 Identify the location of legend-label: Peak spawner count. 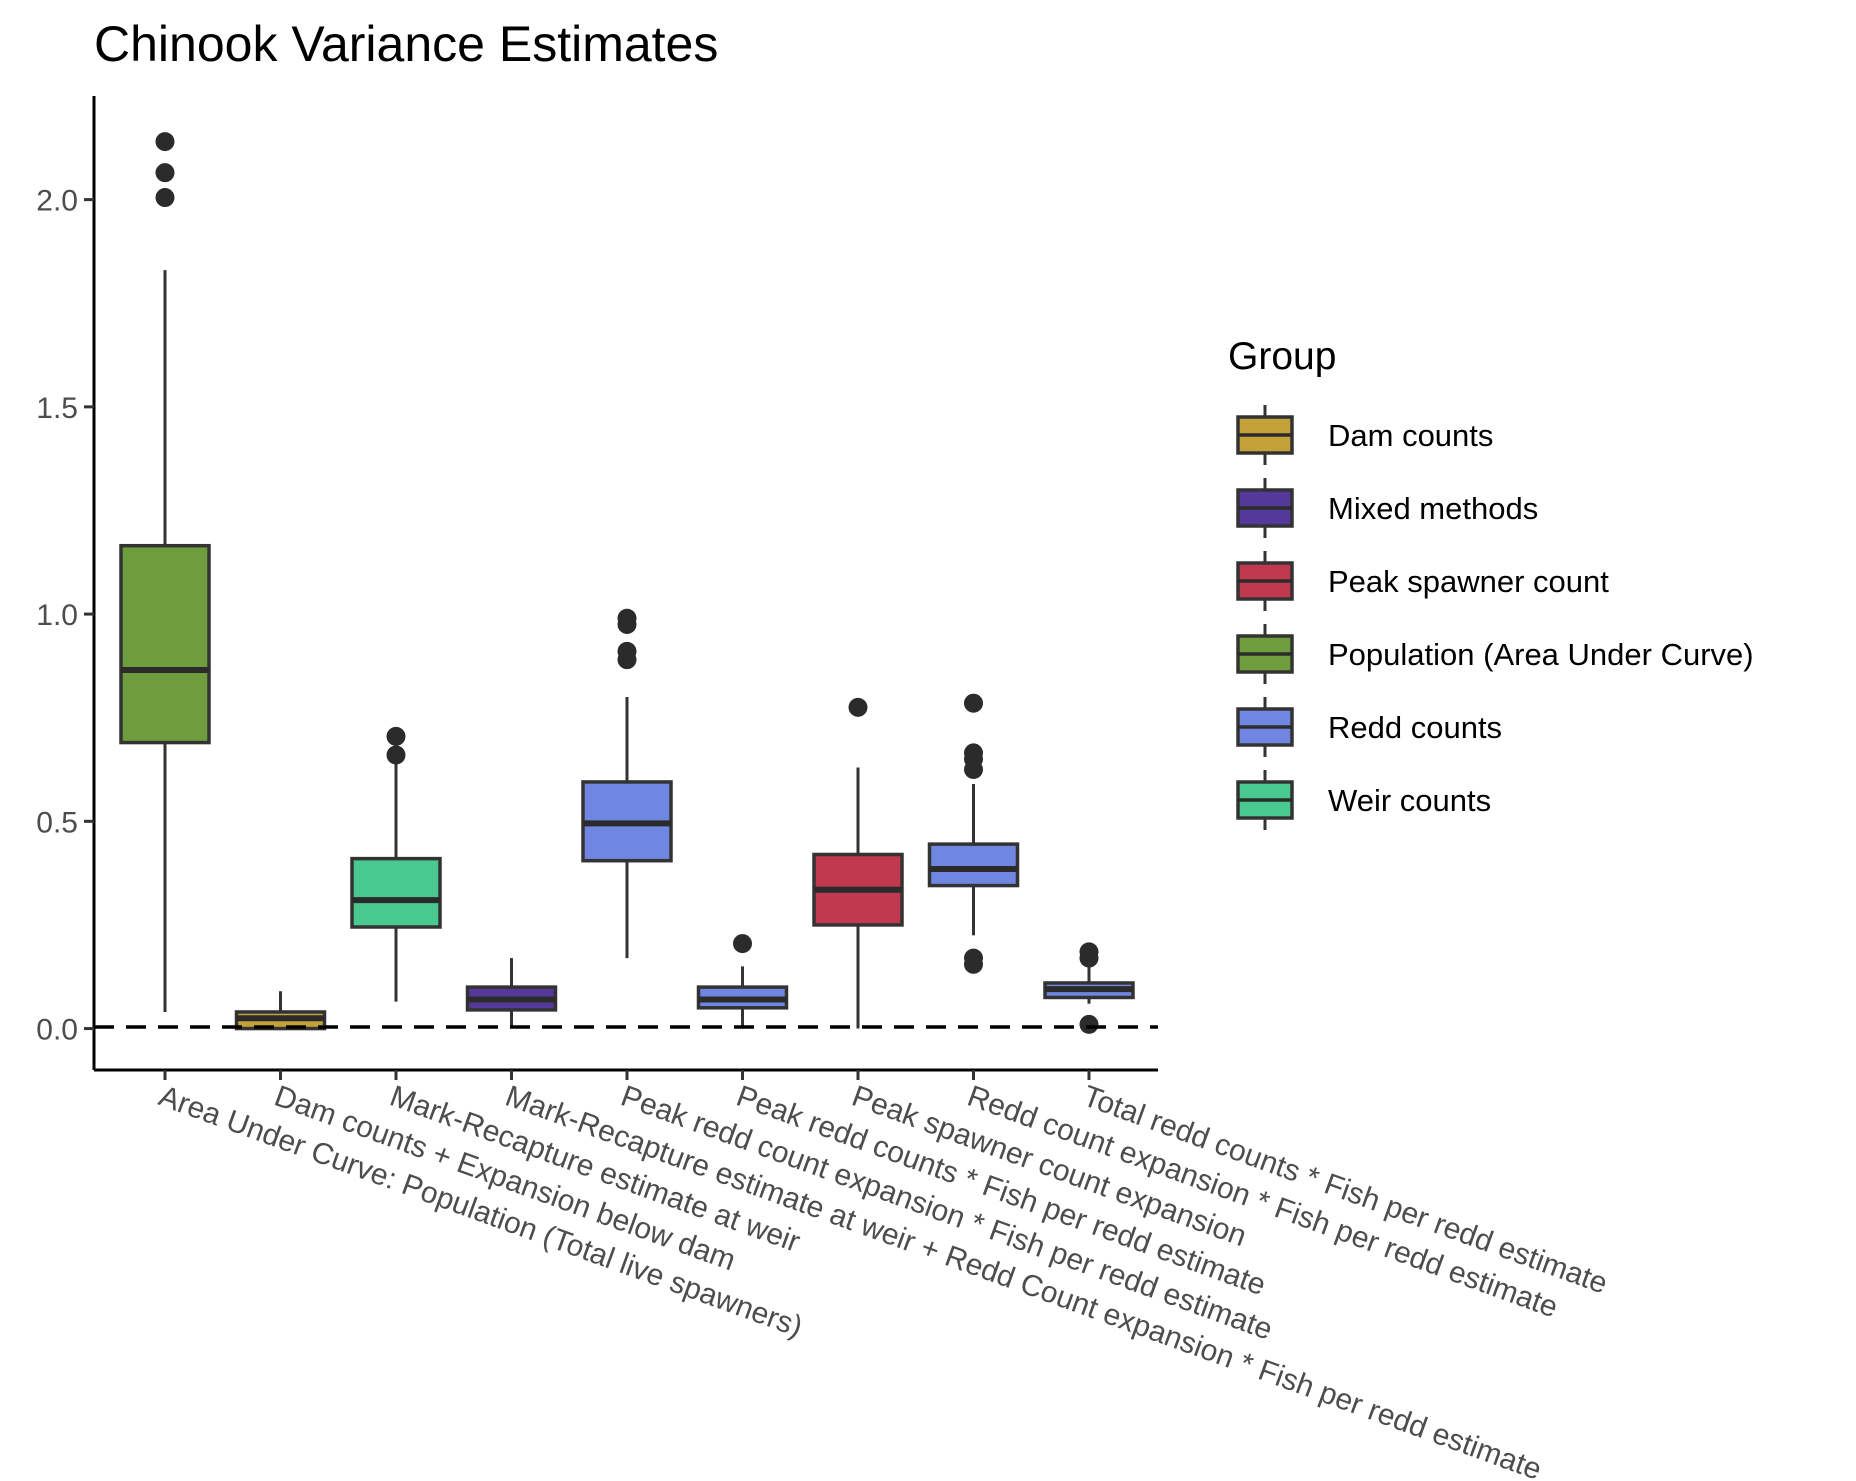
(1468, 581).